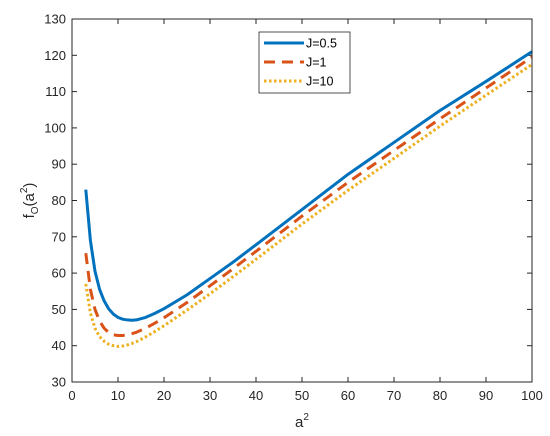 The width and height of the screenshot is (550, 436). What do you see at coordinates (24, 190) in the screenshot?
I see `y-axis-title-sup: 2` at bounding box center [24, 190].